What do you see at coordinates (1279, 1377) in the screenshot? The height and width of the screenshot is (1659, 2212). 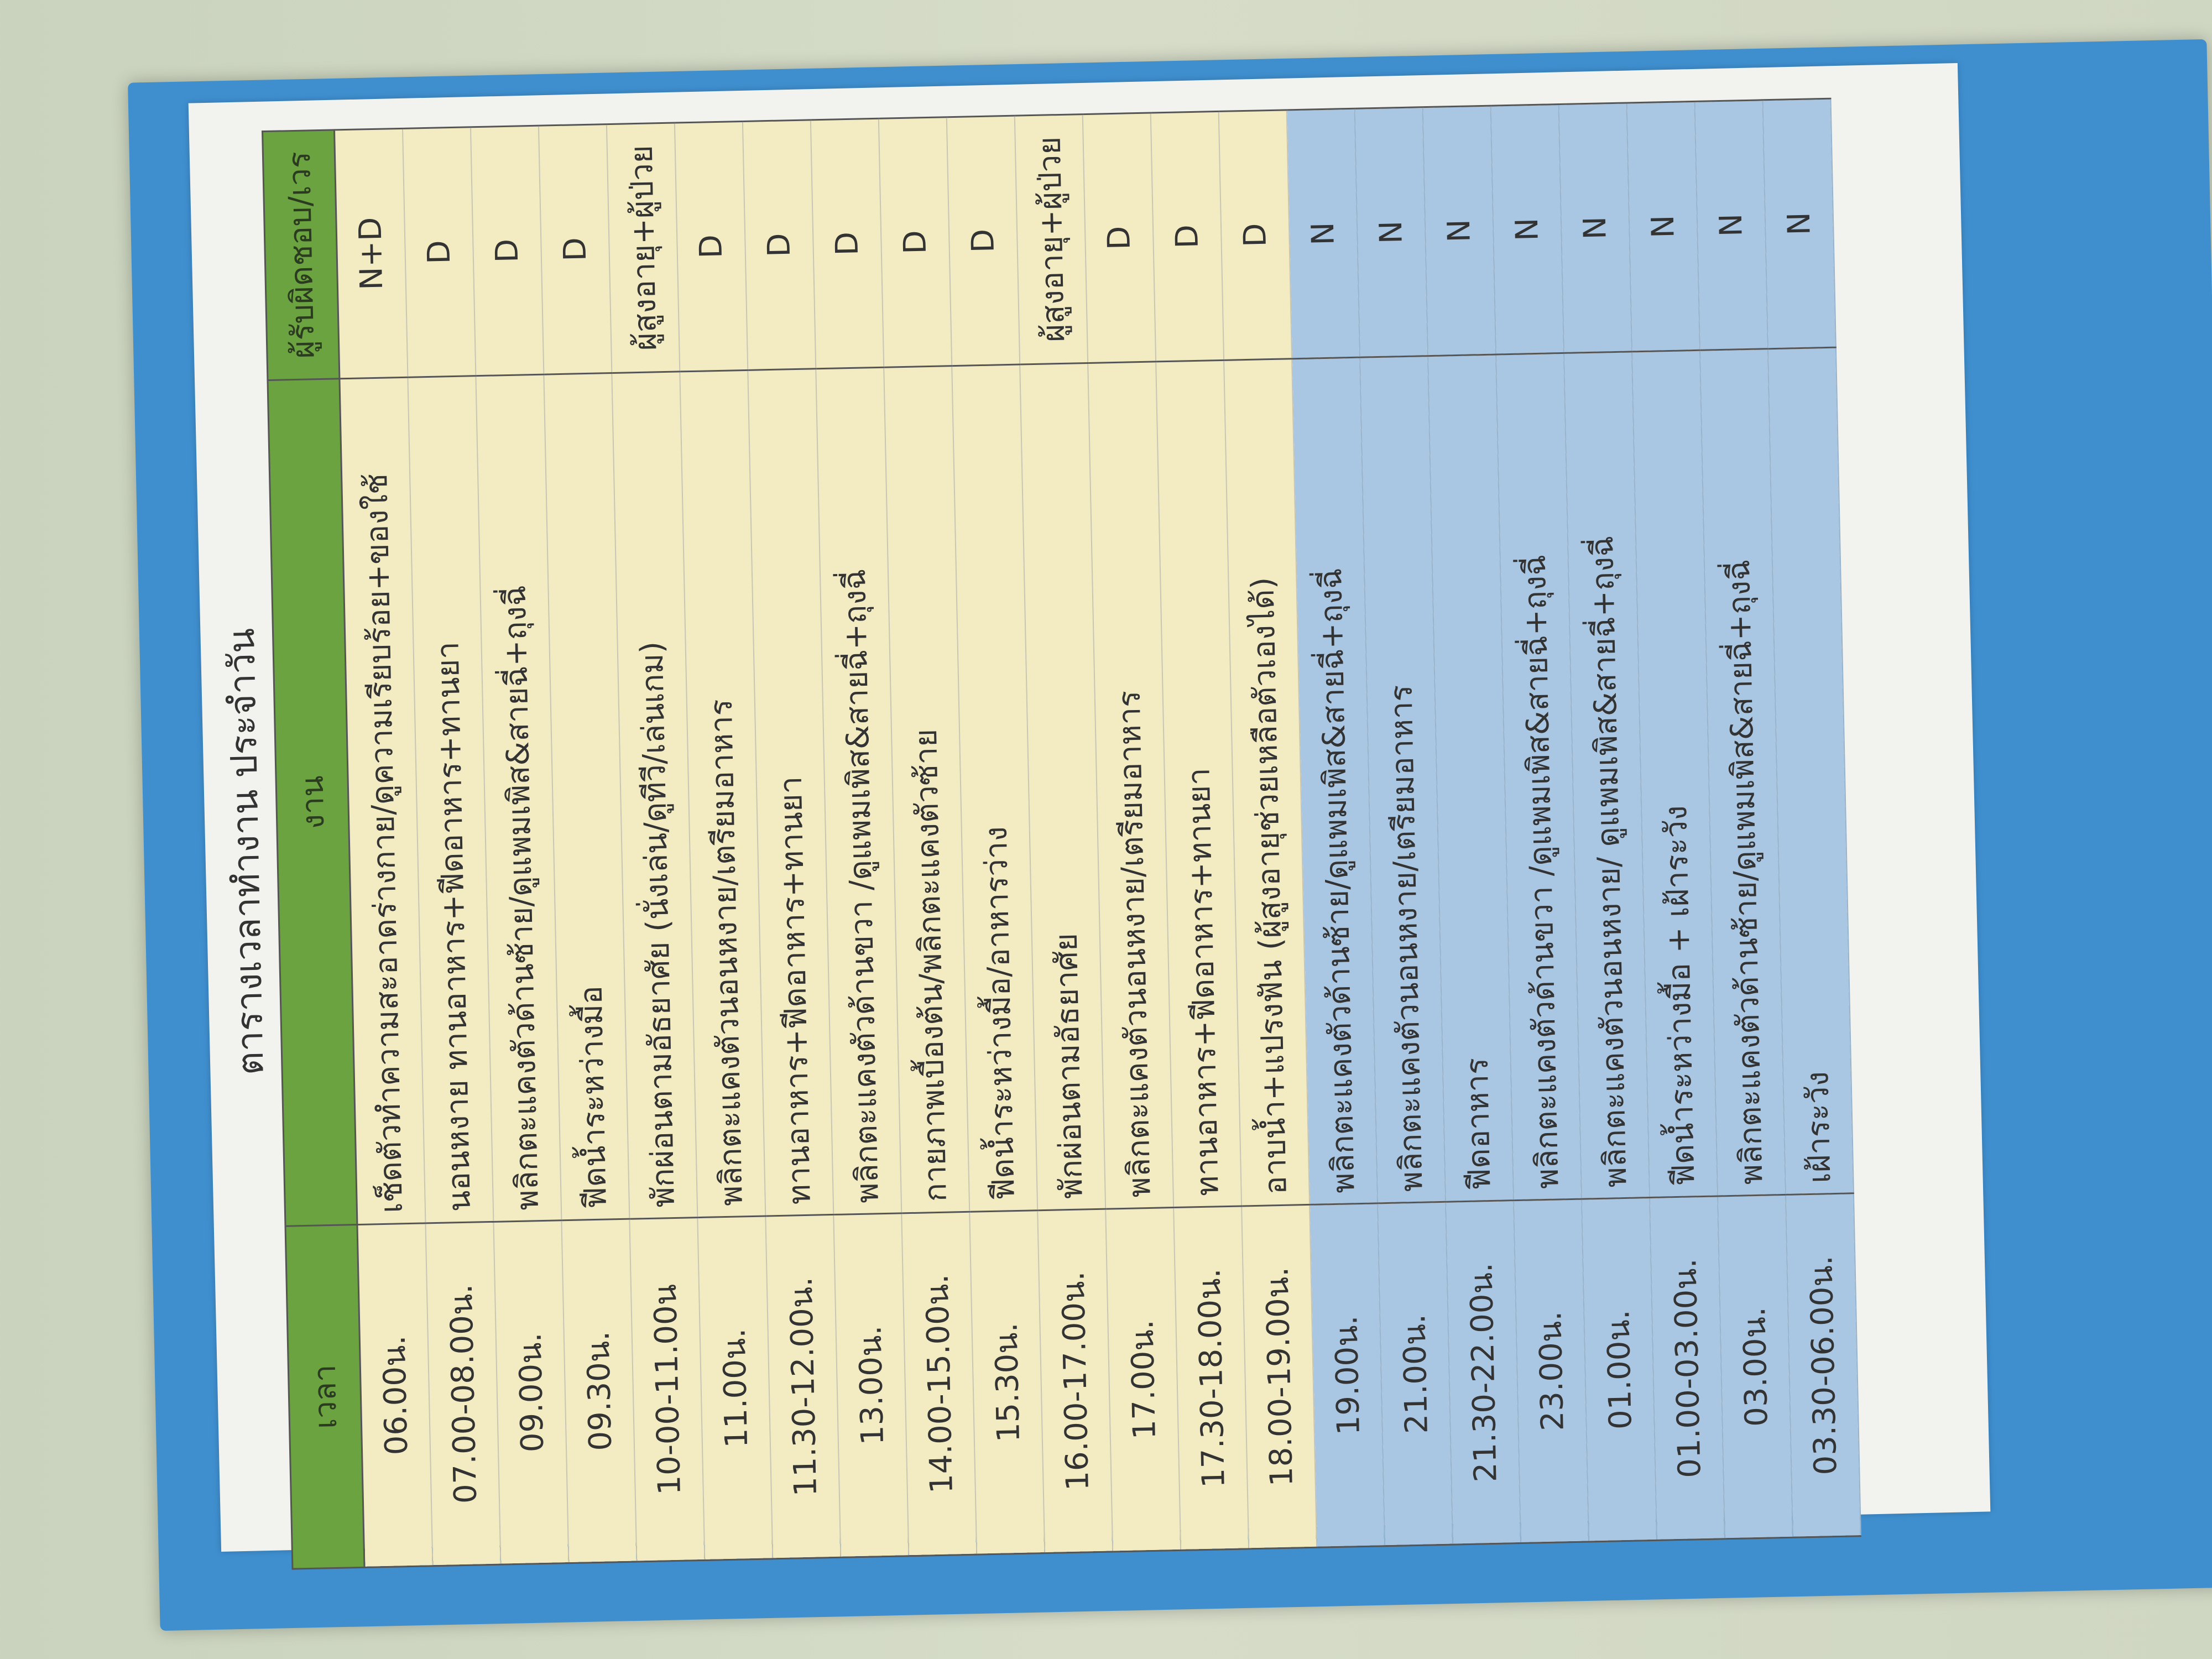 I see `cell-time: 18.00-19.00น.` at bounding box center [1279, 1377].